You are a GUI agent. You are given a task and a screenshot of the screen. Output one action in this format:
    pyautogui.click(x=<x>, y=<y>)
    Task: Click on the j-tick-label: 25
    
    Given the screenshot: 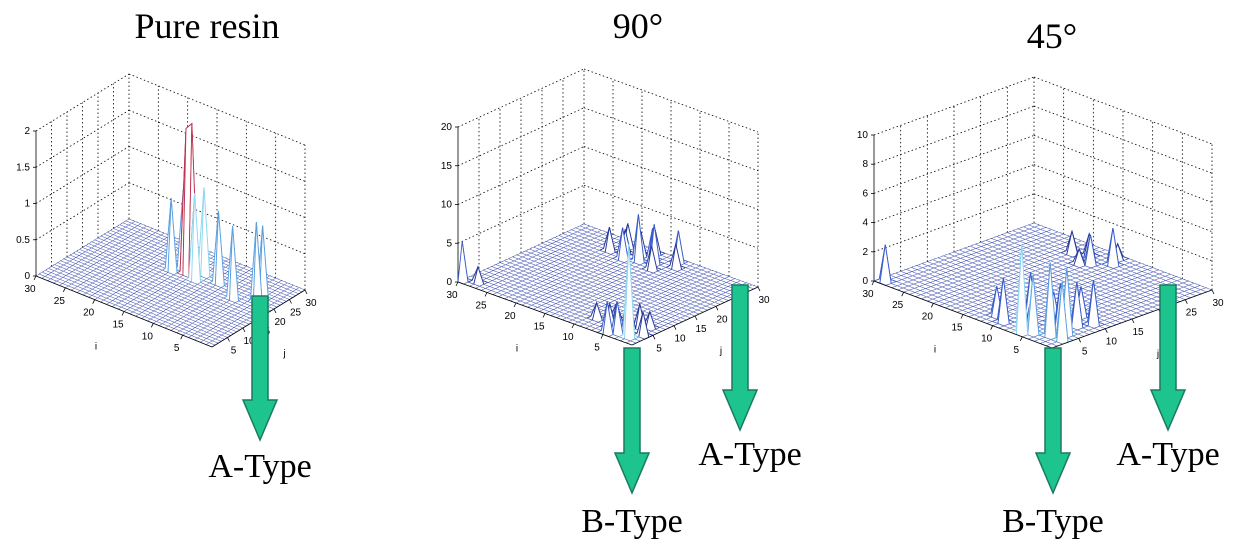 What is the action you would take?
    pyautogui.click(x=1192, y=313)
    